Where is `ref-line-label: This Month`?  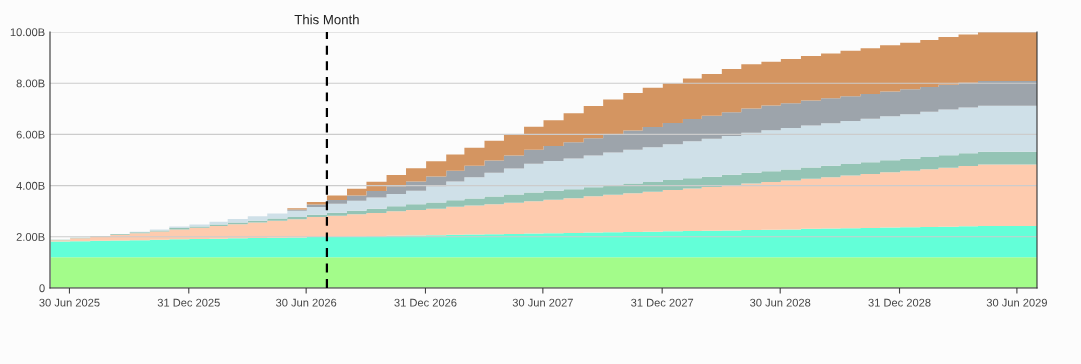 ref-line-label: This Month is located at coordinates (326, 19).